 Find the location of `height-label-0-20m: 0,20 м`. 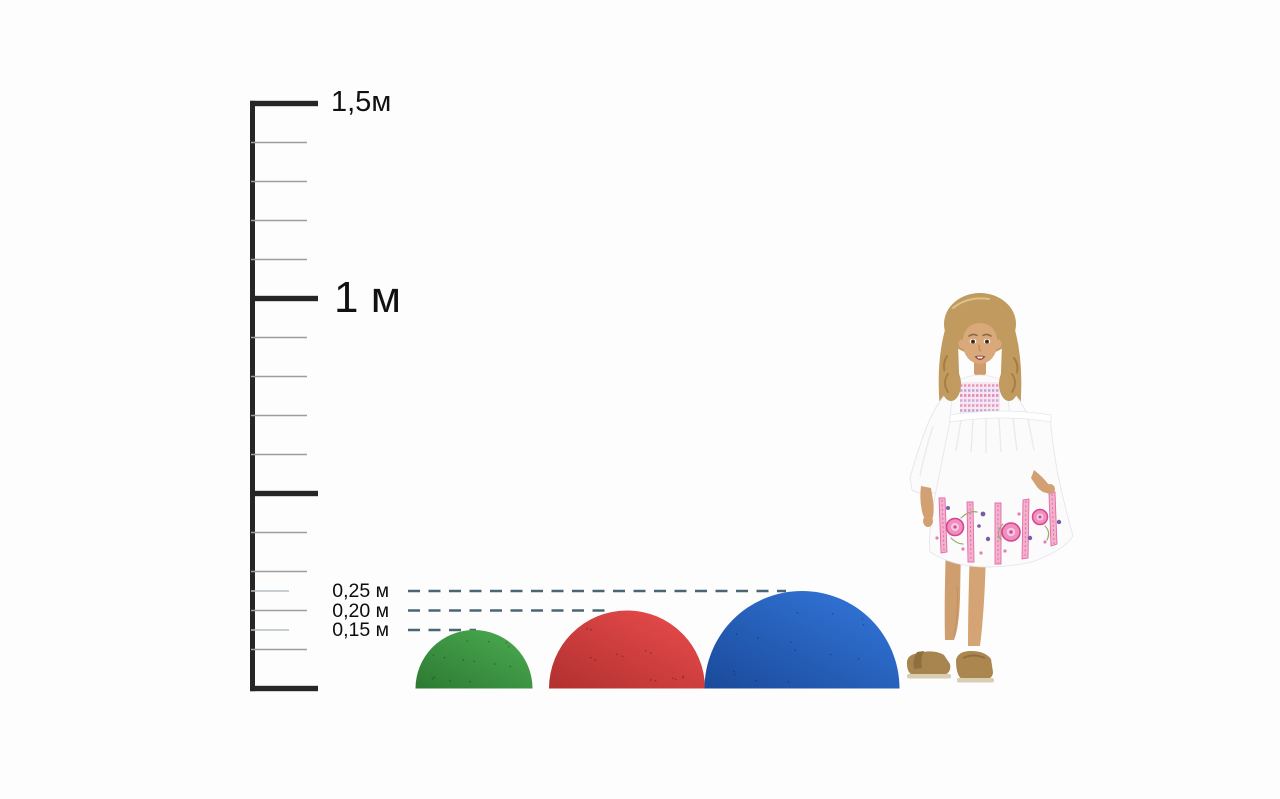

height-label-0-20m: 0,20 м is located at coordinates (360, 611).